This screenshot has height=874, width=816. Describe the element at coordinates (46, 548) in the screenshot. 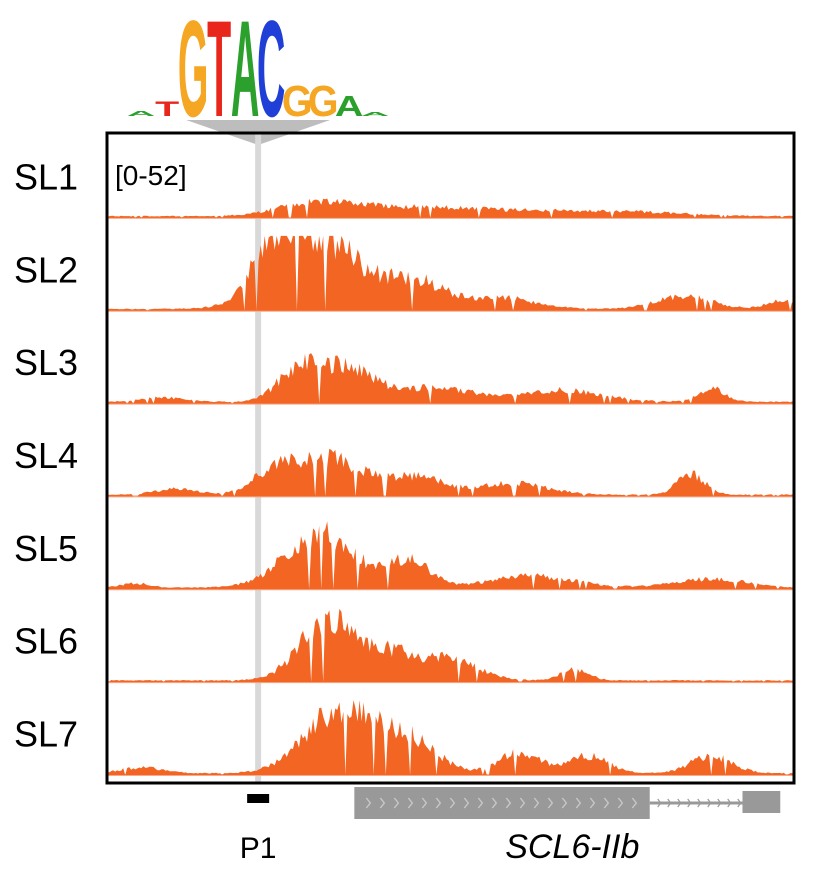

I see `track-label: SL5` at that location.